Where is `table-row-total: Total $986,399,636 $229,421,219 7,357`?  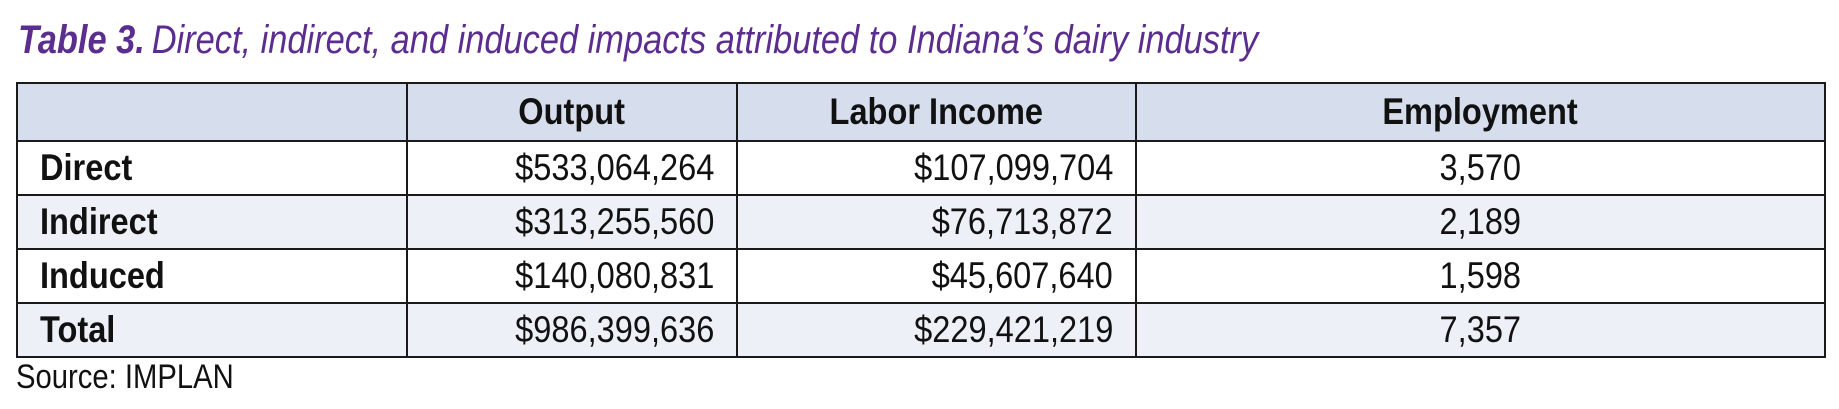 table-row-total: Total $986,399,636 $229,421,219 7,357 is located at coordinates (921, 330).